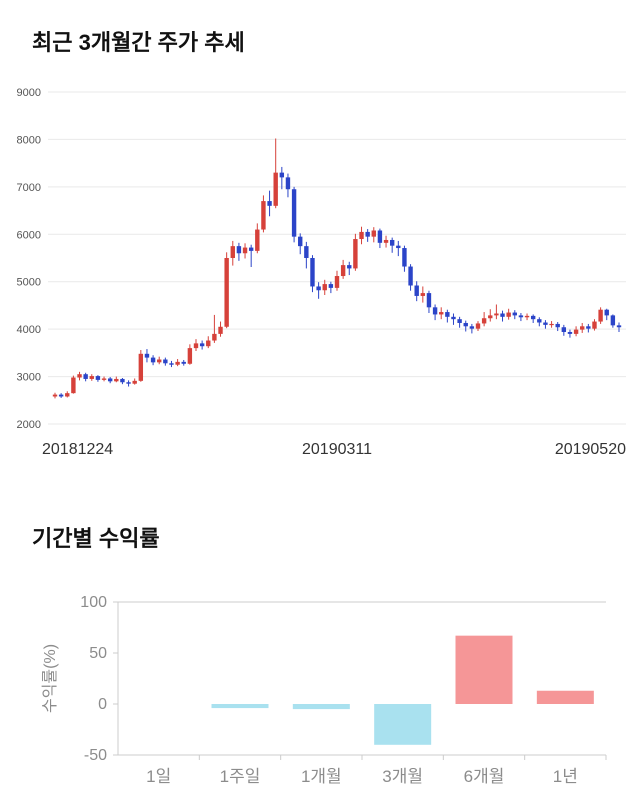  Describe the element at coordinates (99, 679) in the screenshot. I see `returns-y-axis-labels: 100 50 0 -50` at that location.